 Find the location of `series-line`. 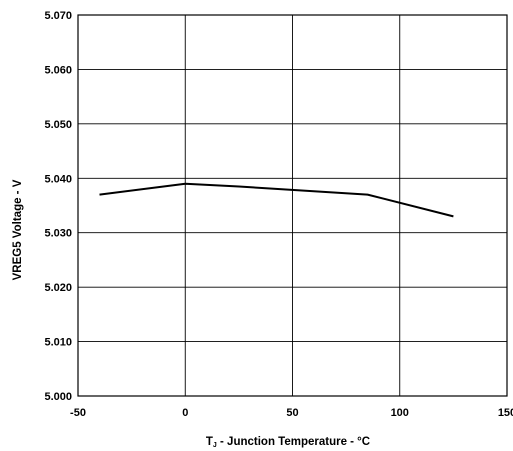

series-line is located at coordinates (276, 200).